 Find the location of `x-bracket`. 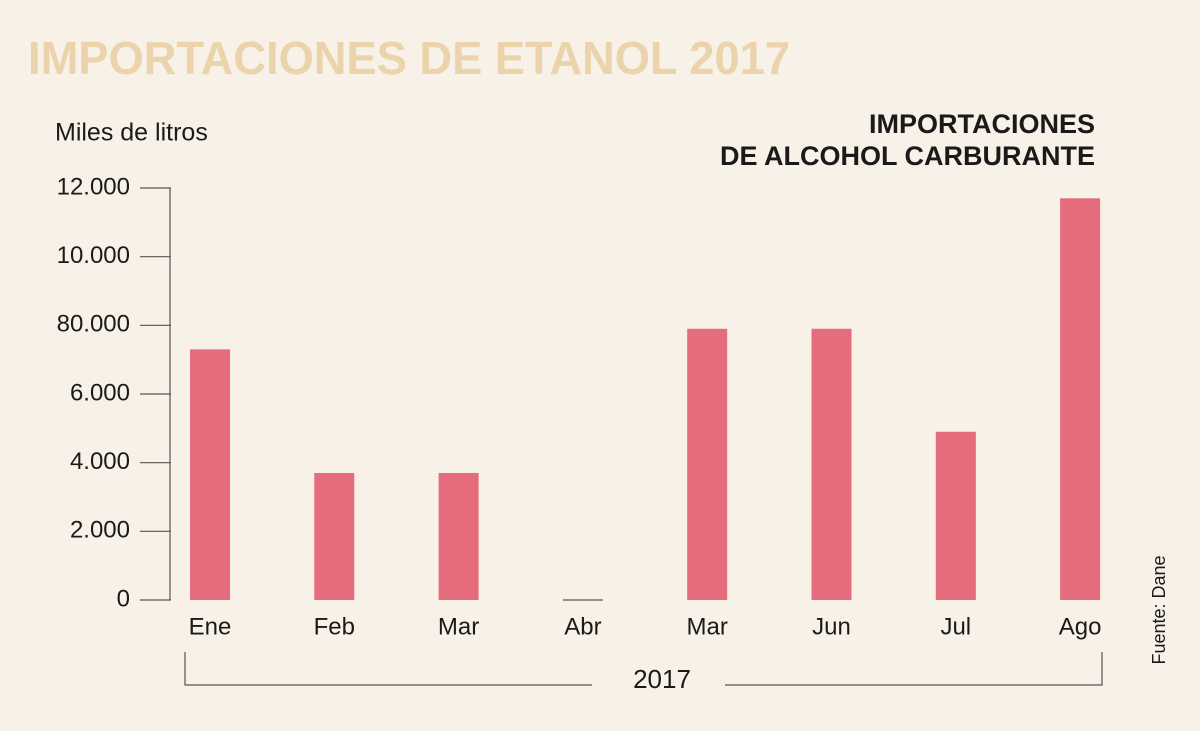

x-bracket is located at coordinates (643, 669).